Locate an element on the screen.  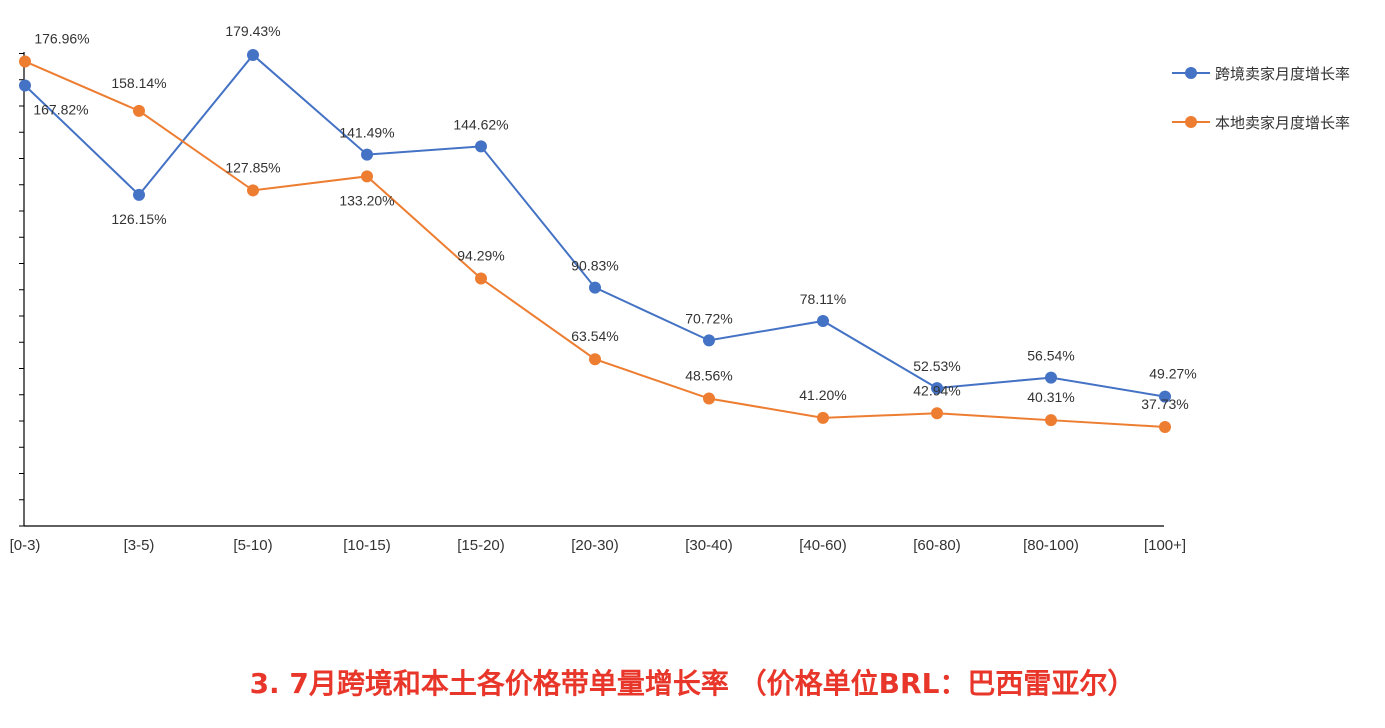
data-label-series-1: 37.73% is located at coordinates (1164, 404).